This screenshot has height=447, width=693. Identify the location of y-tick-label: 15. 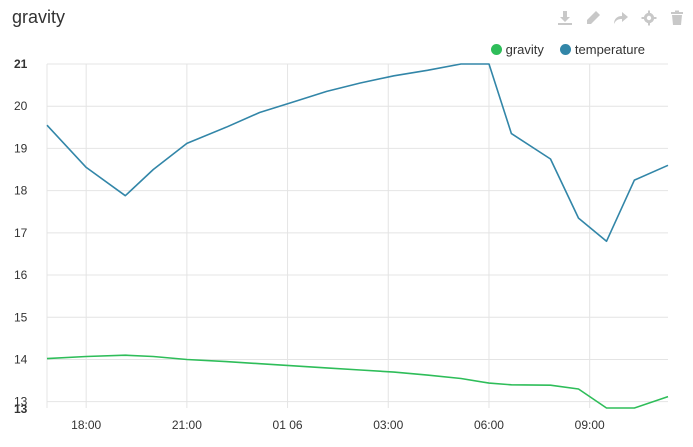
(21, 317).